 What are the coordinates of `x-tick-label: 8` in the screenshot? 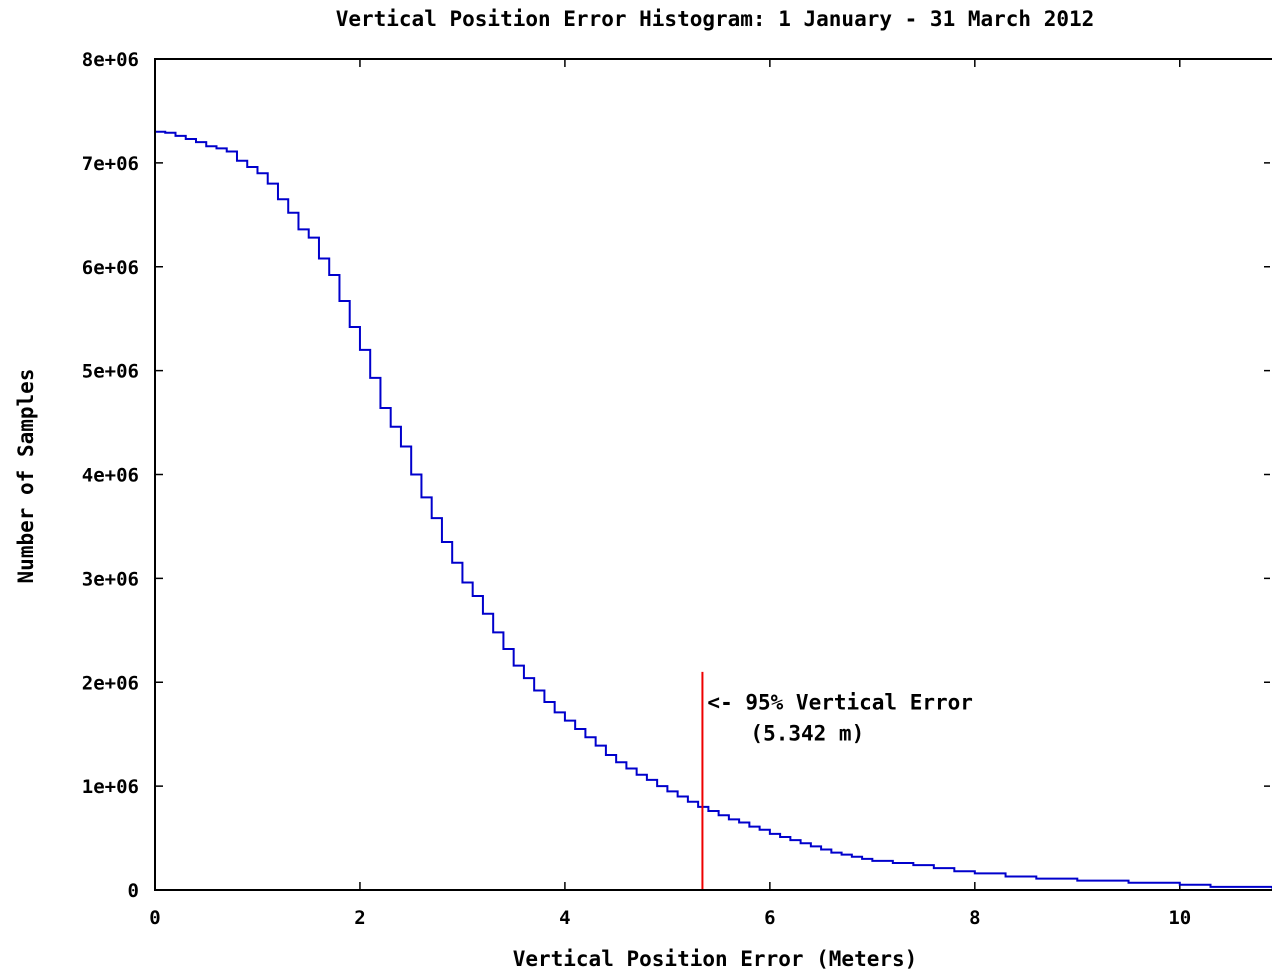 It's located at (974, 918).